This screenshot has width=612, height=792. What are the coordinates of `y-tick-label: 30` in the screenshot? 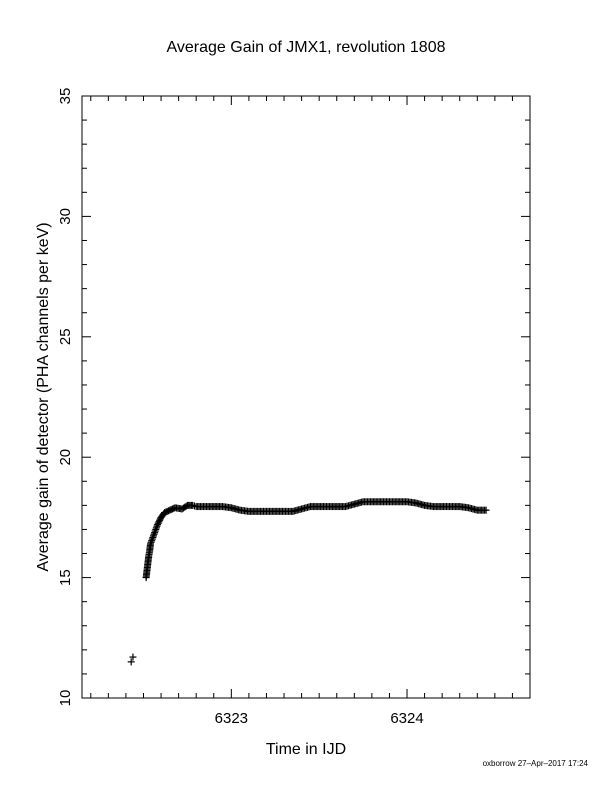 It's located at (65, 216).